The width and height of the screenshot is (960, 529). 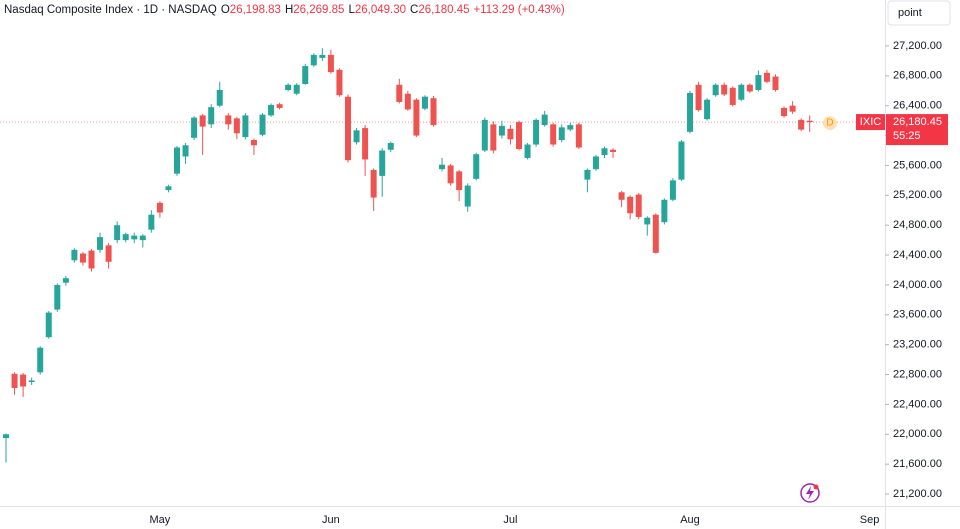 I want to click on ohlc-key: O, so click(x=225, y=10).